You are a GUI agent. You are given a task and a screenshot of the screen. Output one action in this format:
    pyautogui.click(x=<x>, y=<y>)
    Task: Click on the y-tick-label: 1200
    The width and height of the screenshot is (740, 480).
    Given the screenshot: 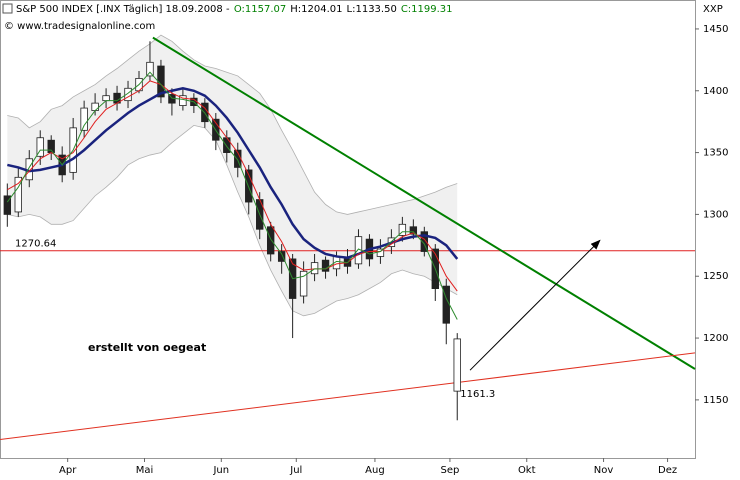 What is the action you would take?
    pyautogui.click(x=715, y=338)
    